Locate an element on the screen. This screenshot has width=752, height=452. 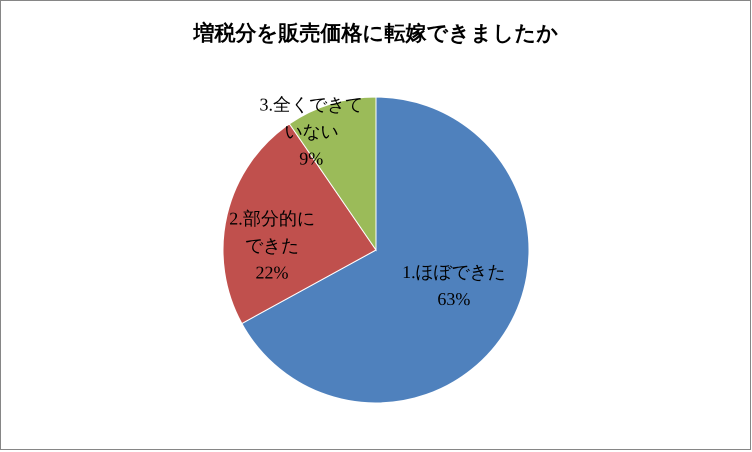
slice-label: 1.ほぼできた is located at coordinates (454, 272).